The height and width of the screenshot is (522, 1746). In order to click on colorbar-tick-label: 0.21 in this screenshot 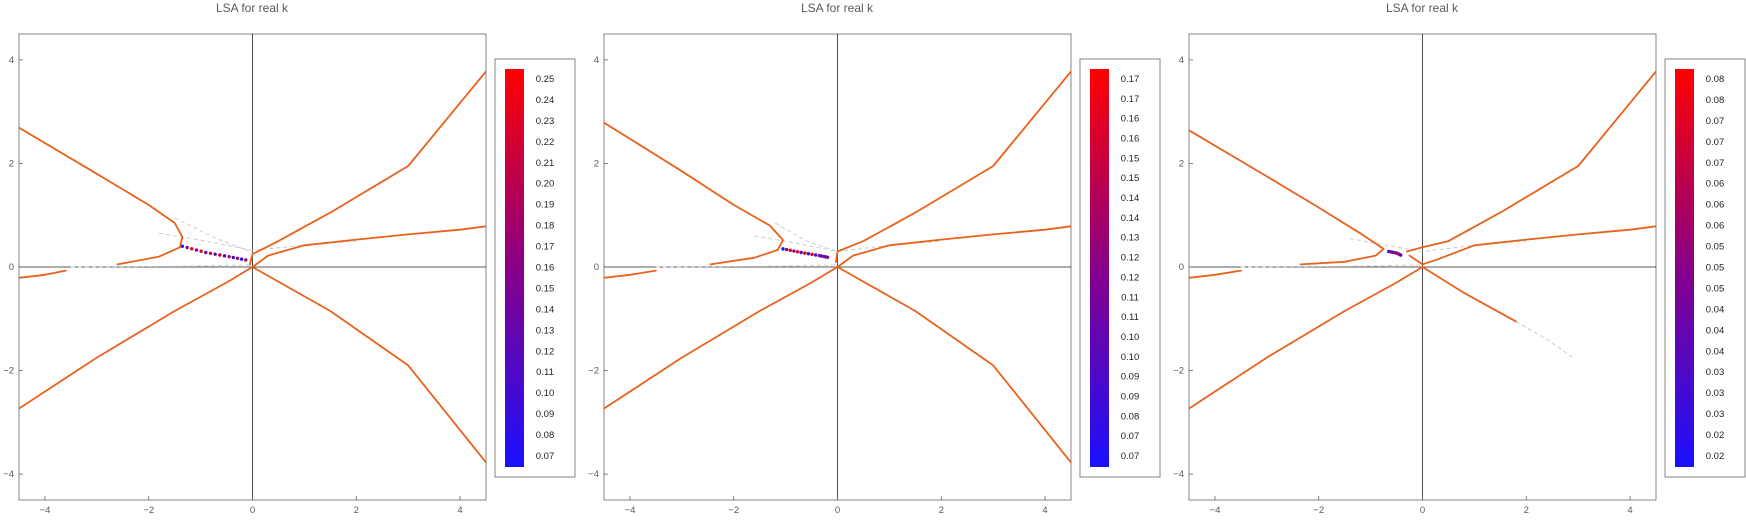, I will do `click(545, 163)`.